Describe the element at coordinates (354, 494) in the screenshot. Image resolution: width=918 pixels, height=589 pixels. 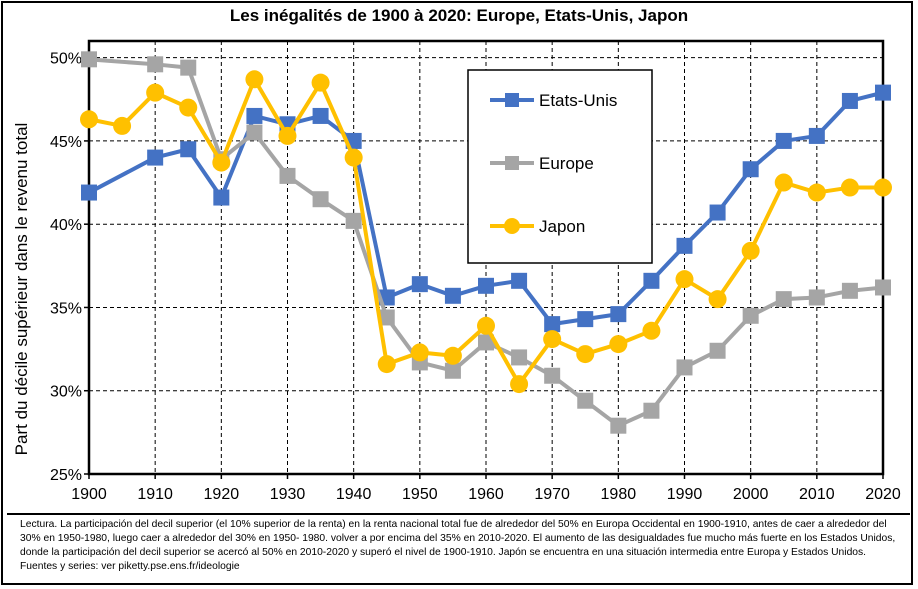
I see `x-tick-label: 1940` at that location.